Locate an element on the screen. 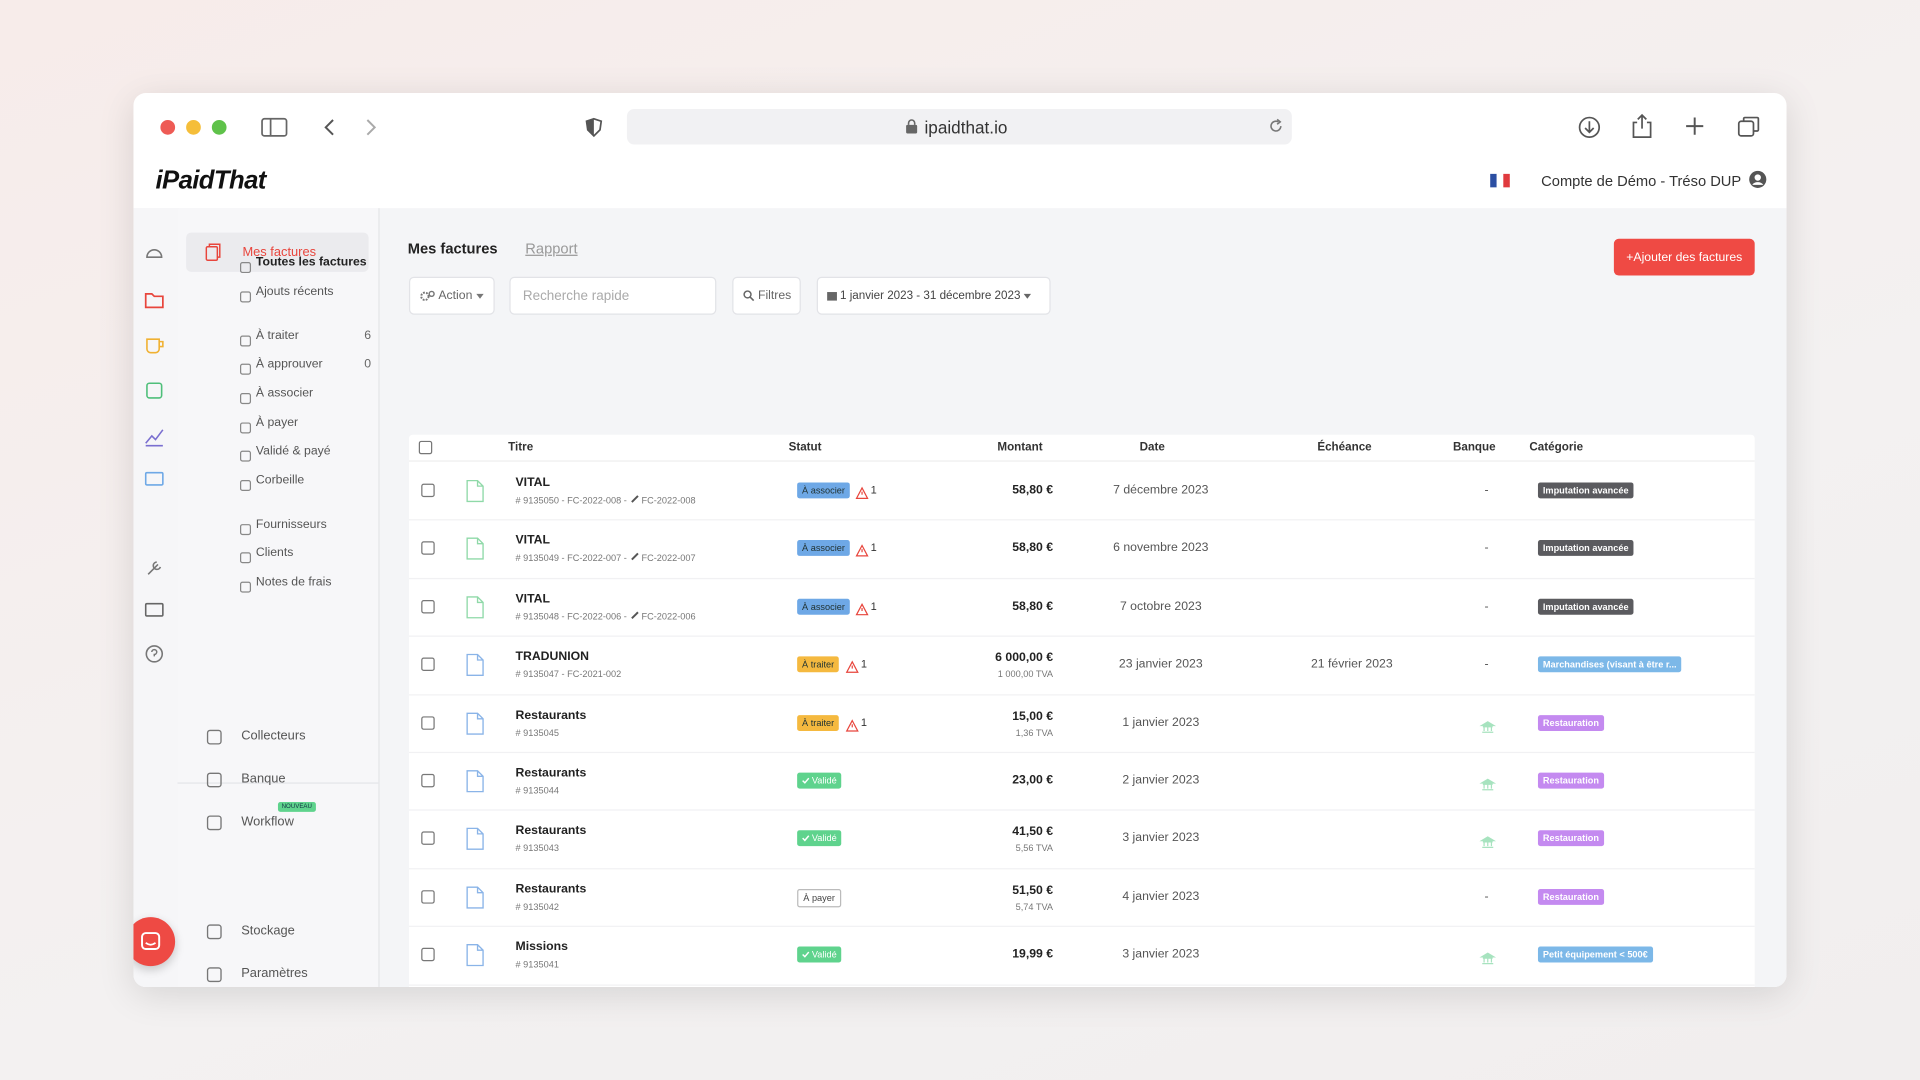 The image size is (1920, 1080). nav-item: À approuver is located at coordinates (289, 364).